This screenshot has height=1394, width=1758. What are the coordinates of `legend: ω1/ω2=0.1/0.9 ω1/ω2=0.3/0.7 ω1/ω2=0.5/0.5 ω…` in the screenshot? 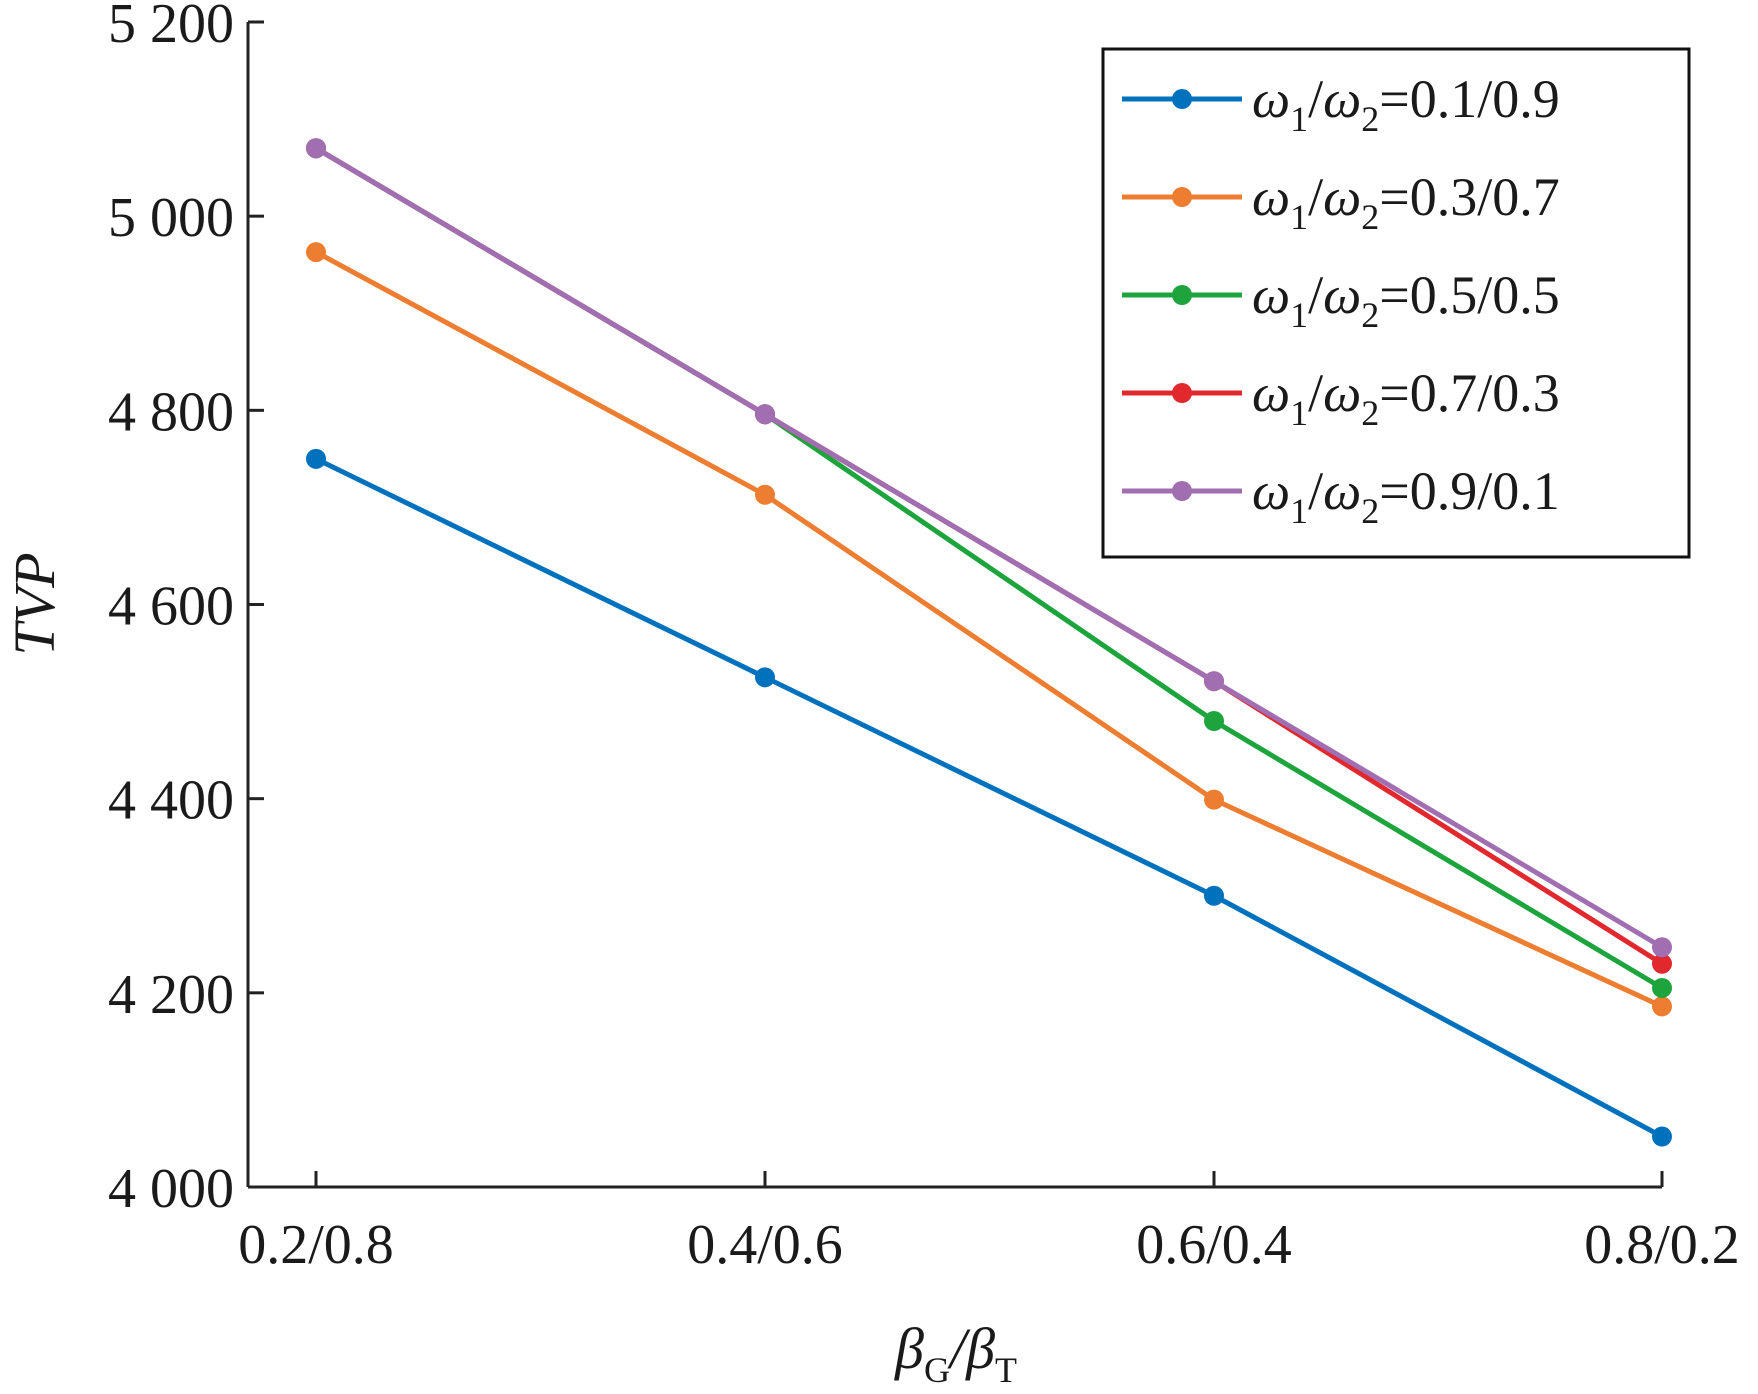 It's located at (1396, 303).